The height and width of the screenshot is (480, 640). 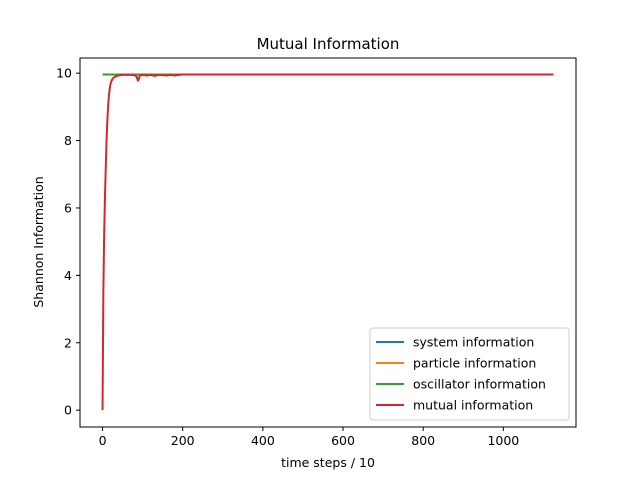 I want to click on x-tick-label-3: 600, so click(x=343, y=440).